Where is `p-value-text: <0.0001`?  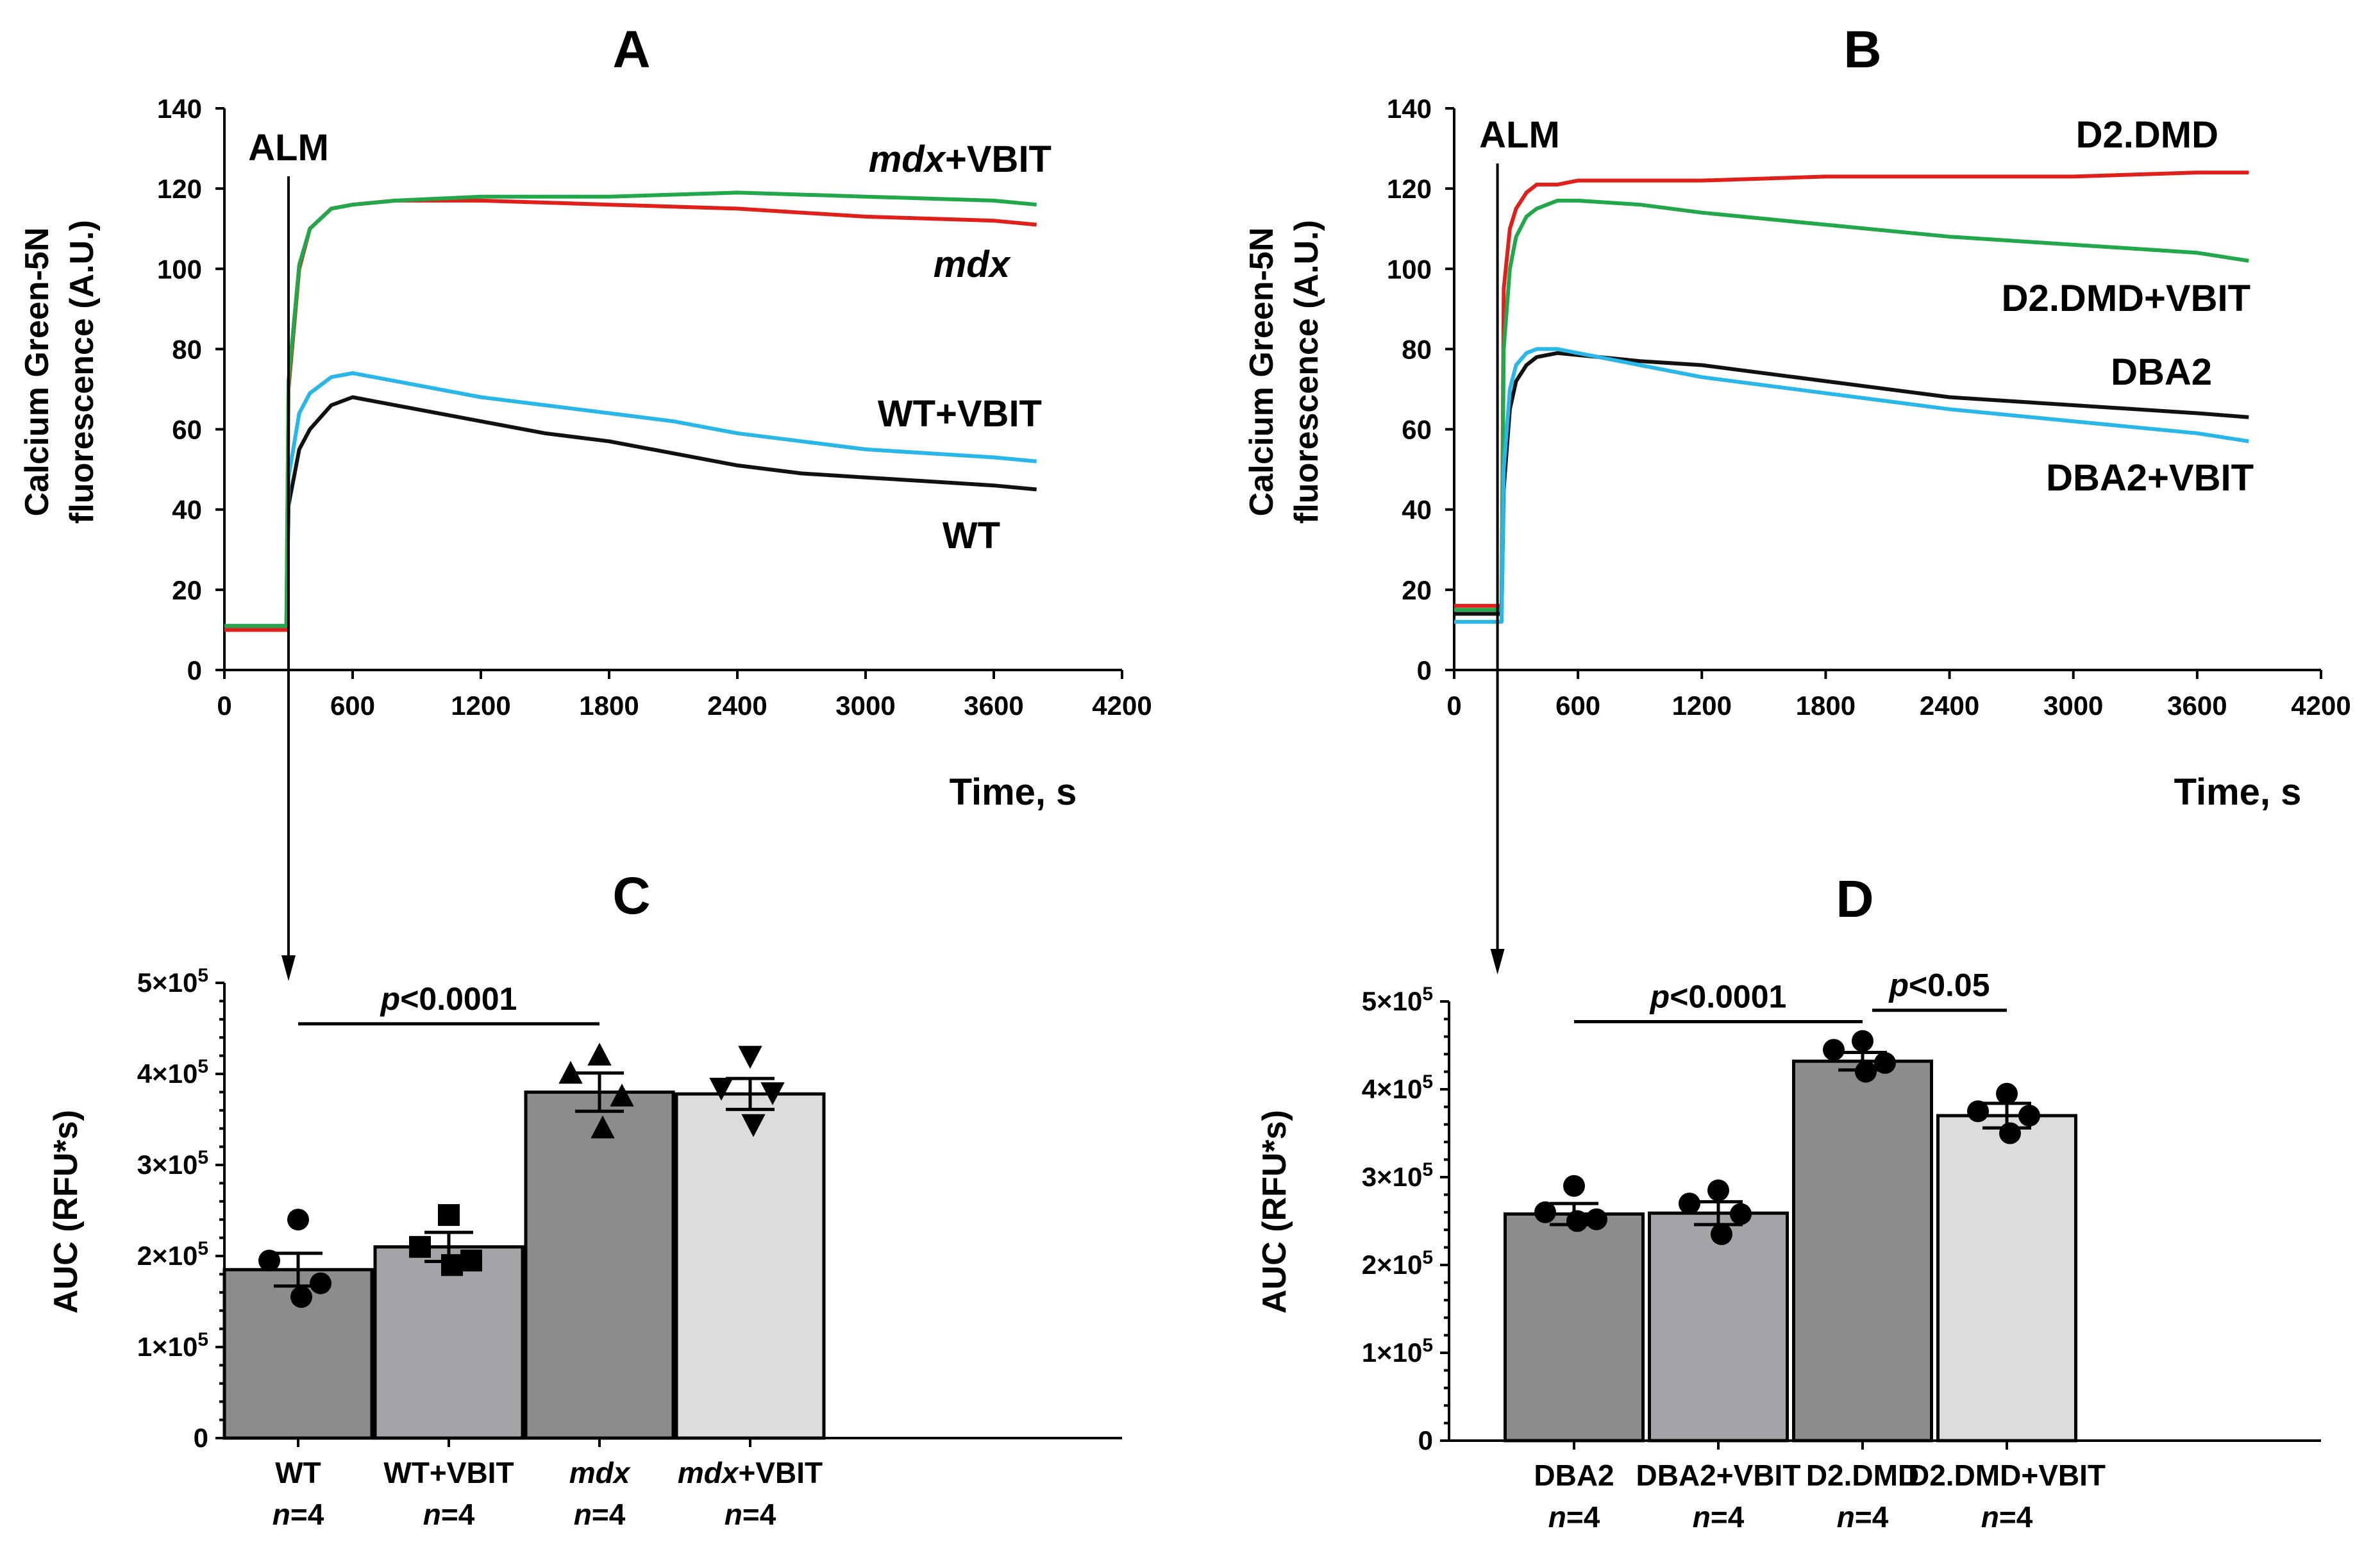 p-value-text: <0.0001 is located at coordinates (1728, 997).